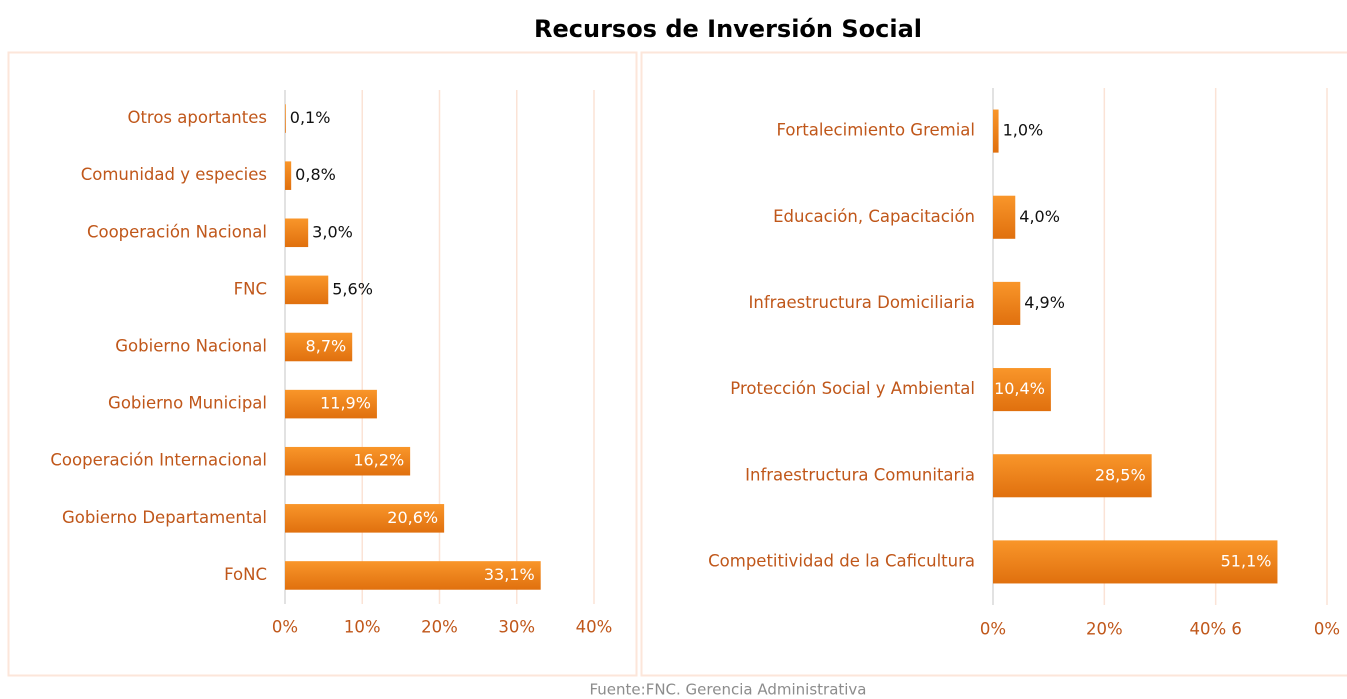 This screenshot has height=699, width=1347. Describe the element at coordinates (875, 130) in the screenshot. I see `category-label: Fortalecimiento Gremial` at that location.